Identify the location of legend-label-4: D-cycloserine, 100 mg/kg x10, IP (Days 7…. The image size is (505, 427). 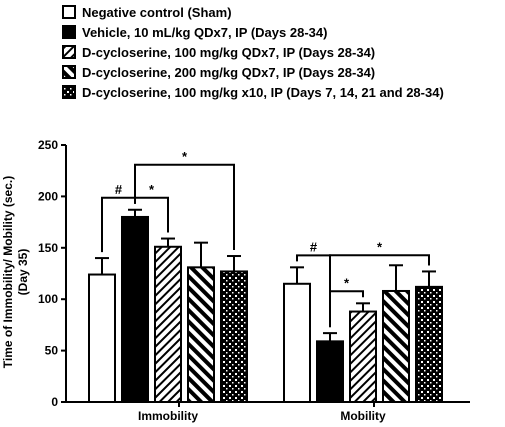
(263, 92).